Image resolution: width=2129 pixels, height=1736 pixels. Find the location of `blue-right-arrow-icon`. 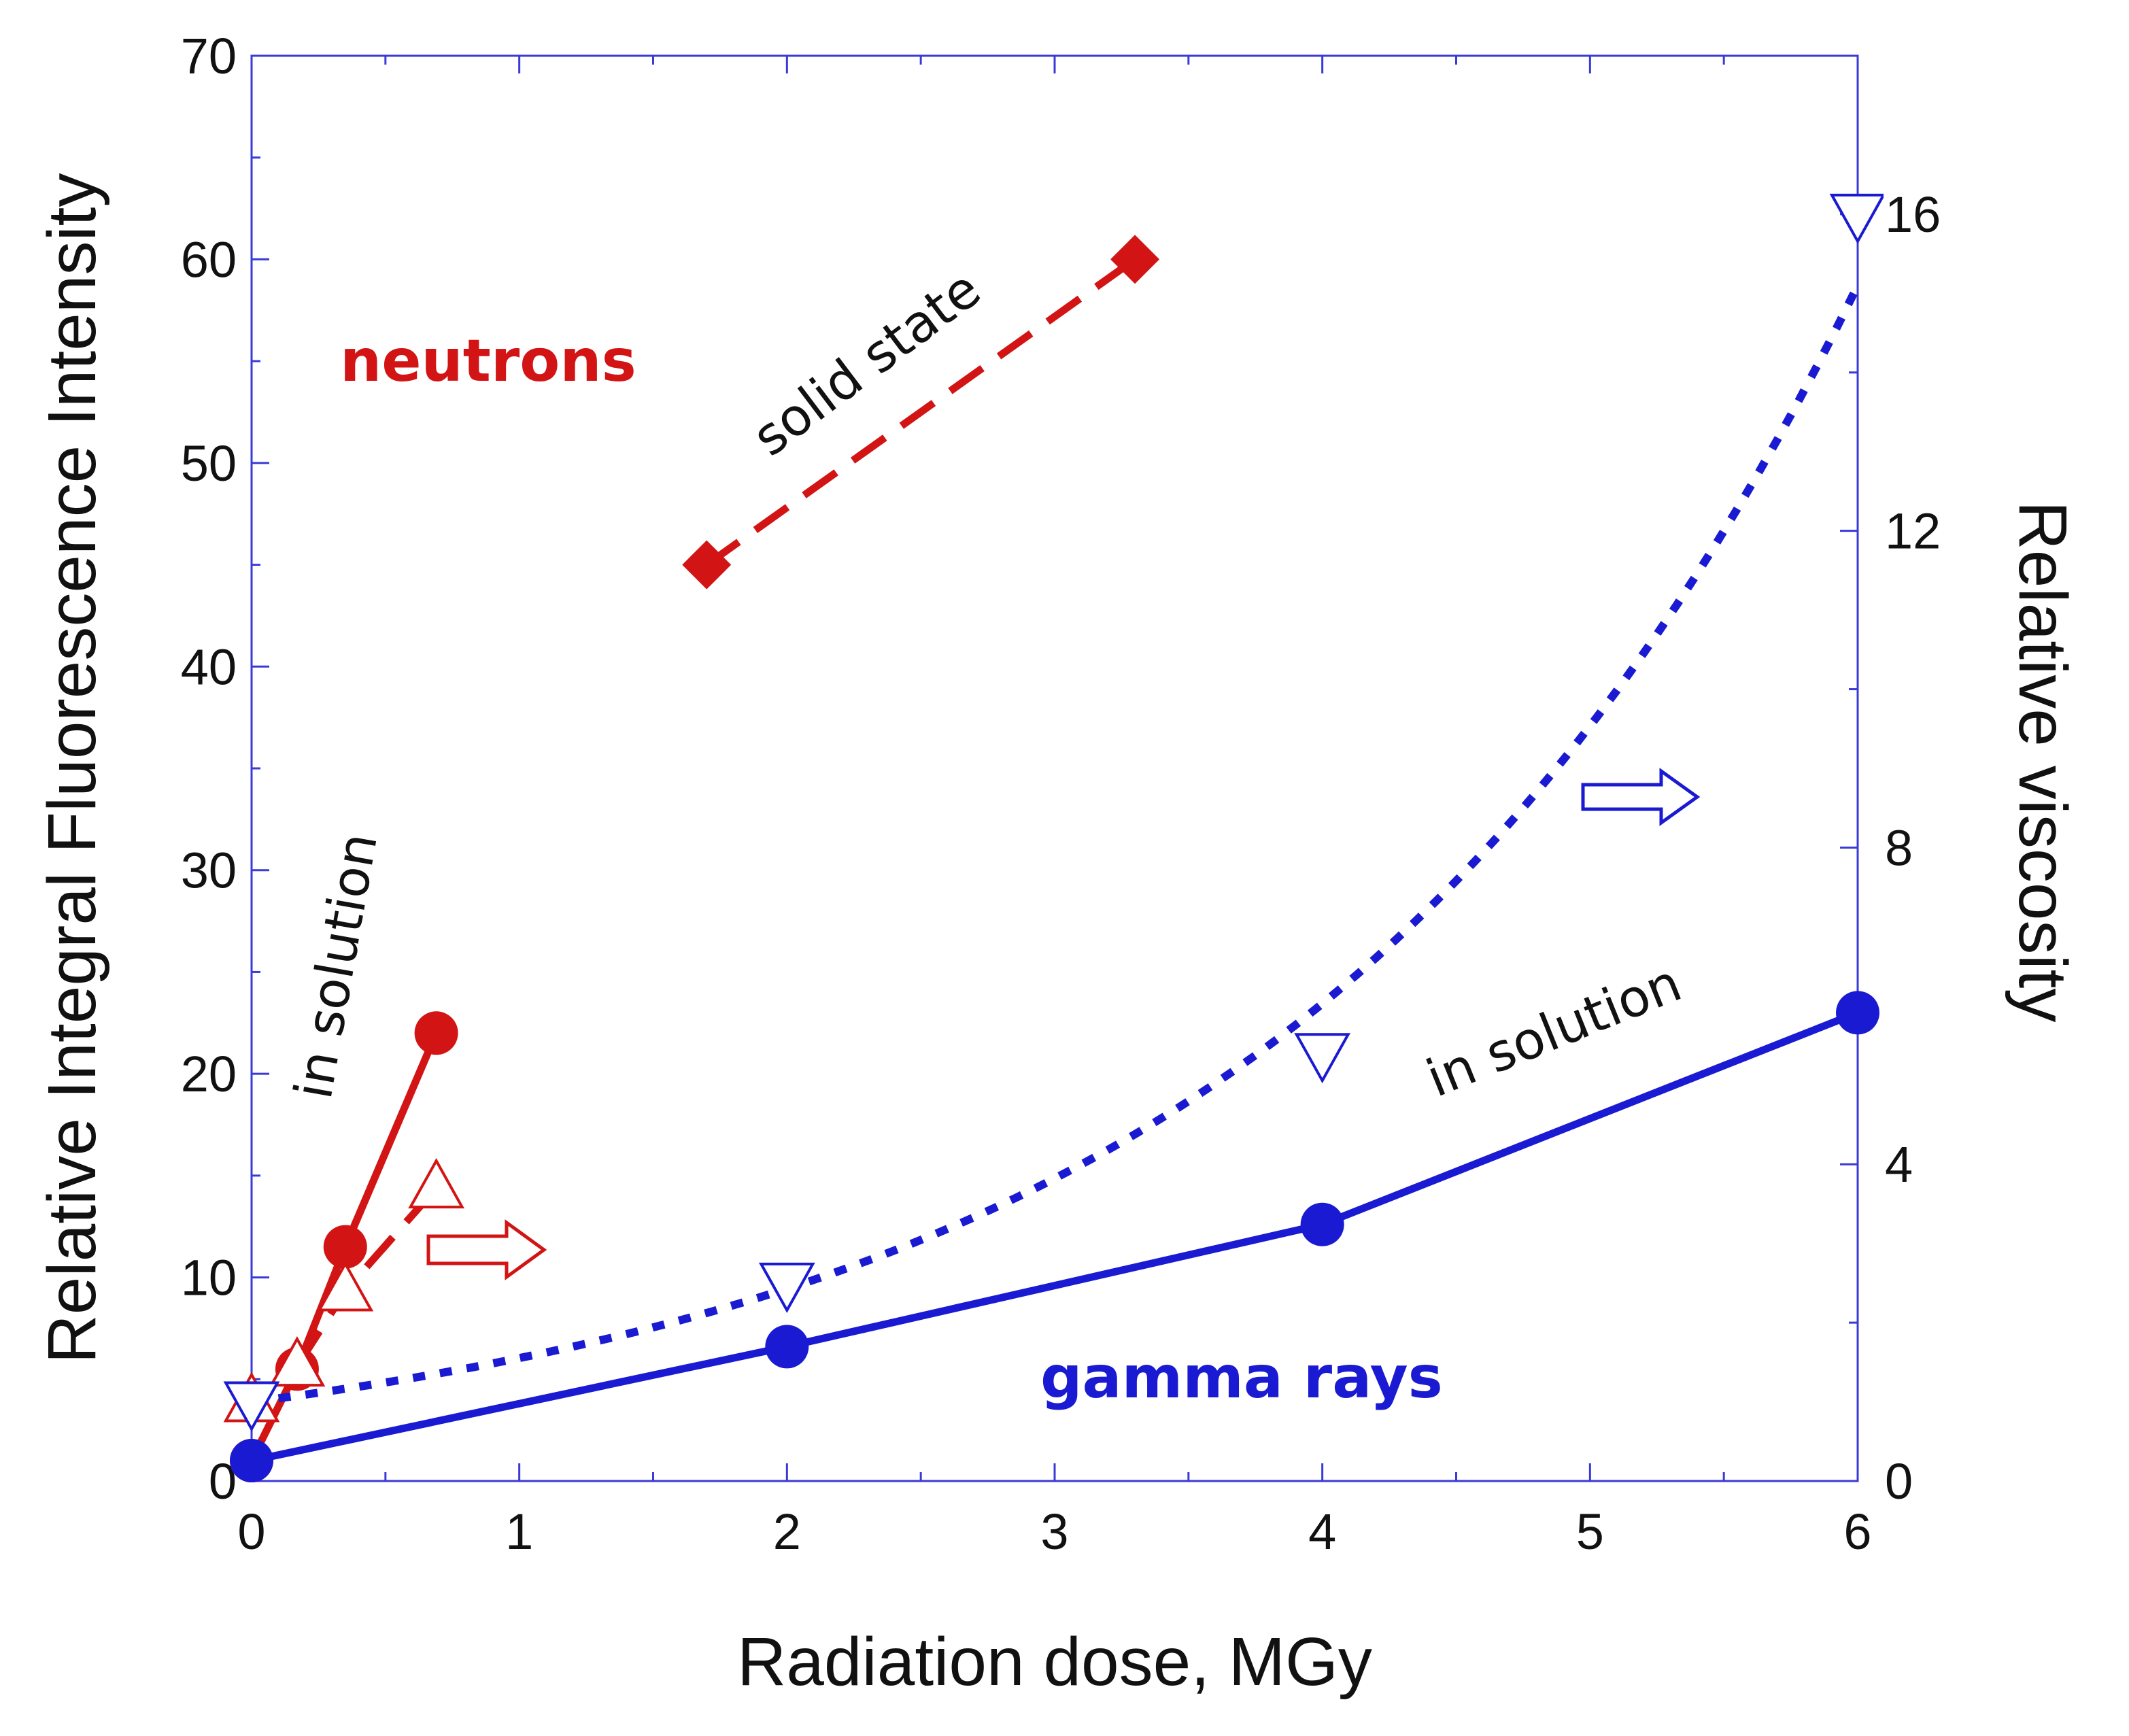

blue-right-arrow-icon is located at coordinates (1641, 797).